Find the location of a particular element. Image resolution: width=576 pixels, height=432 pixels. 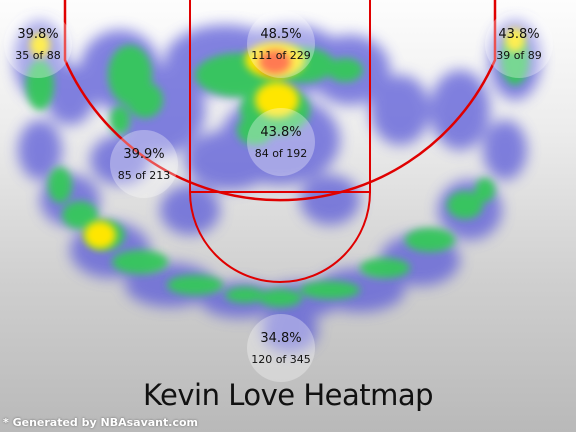

zone-paint-non-restricted: 43.8% 84 of 192 is located at coordinates (281, 142).